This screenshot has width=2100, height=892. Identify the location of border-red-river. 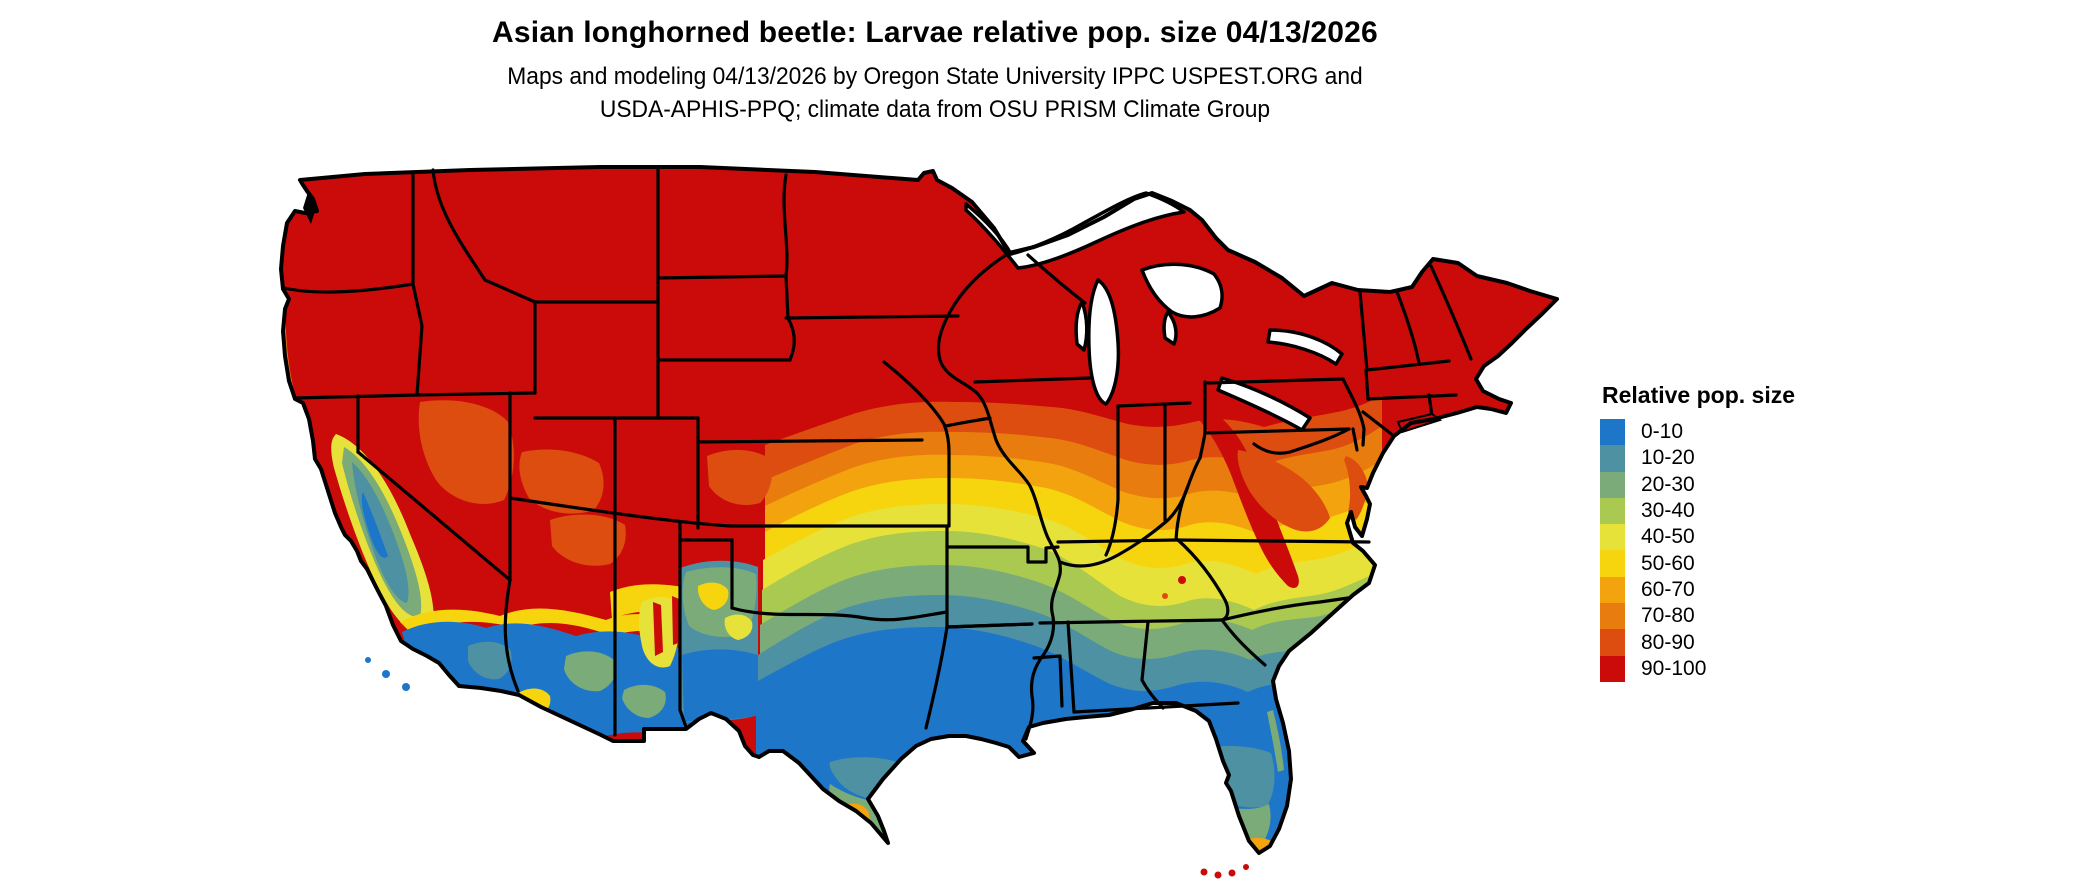
(839, 614).